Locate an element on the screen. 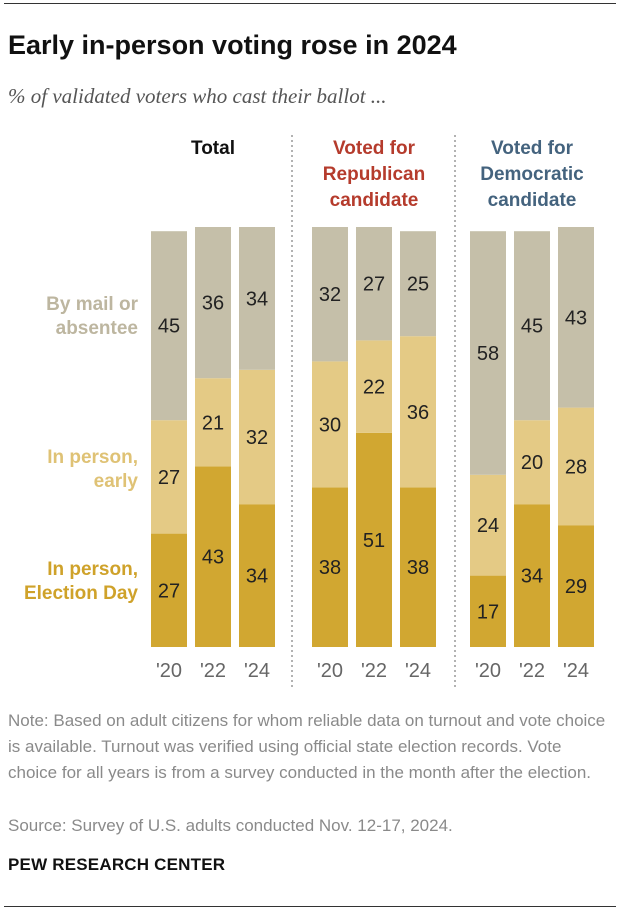  x-tick-label-p3-c3: '24 is located at coordinates (576, 671).